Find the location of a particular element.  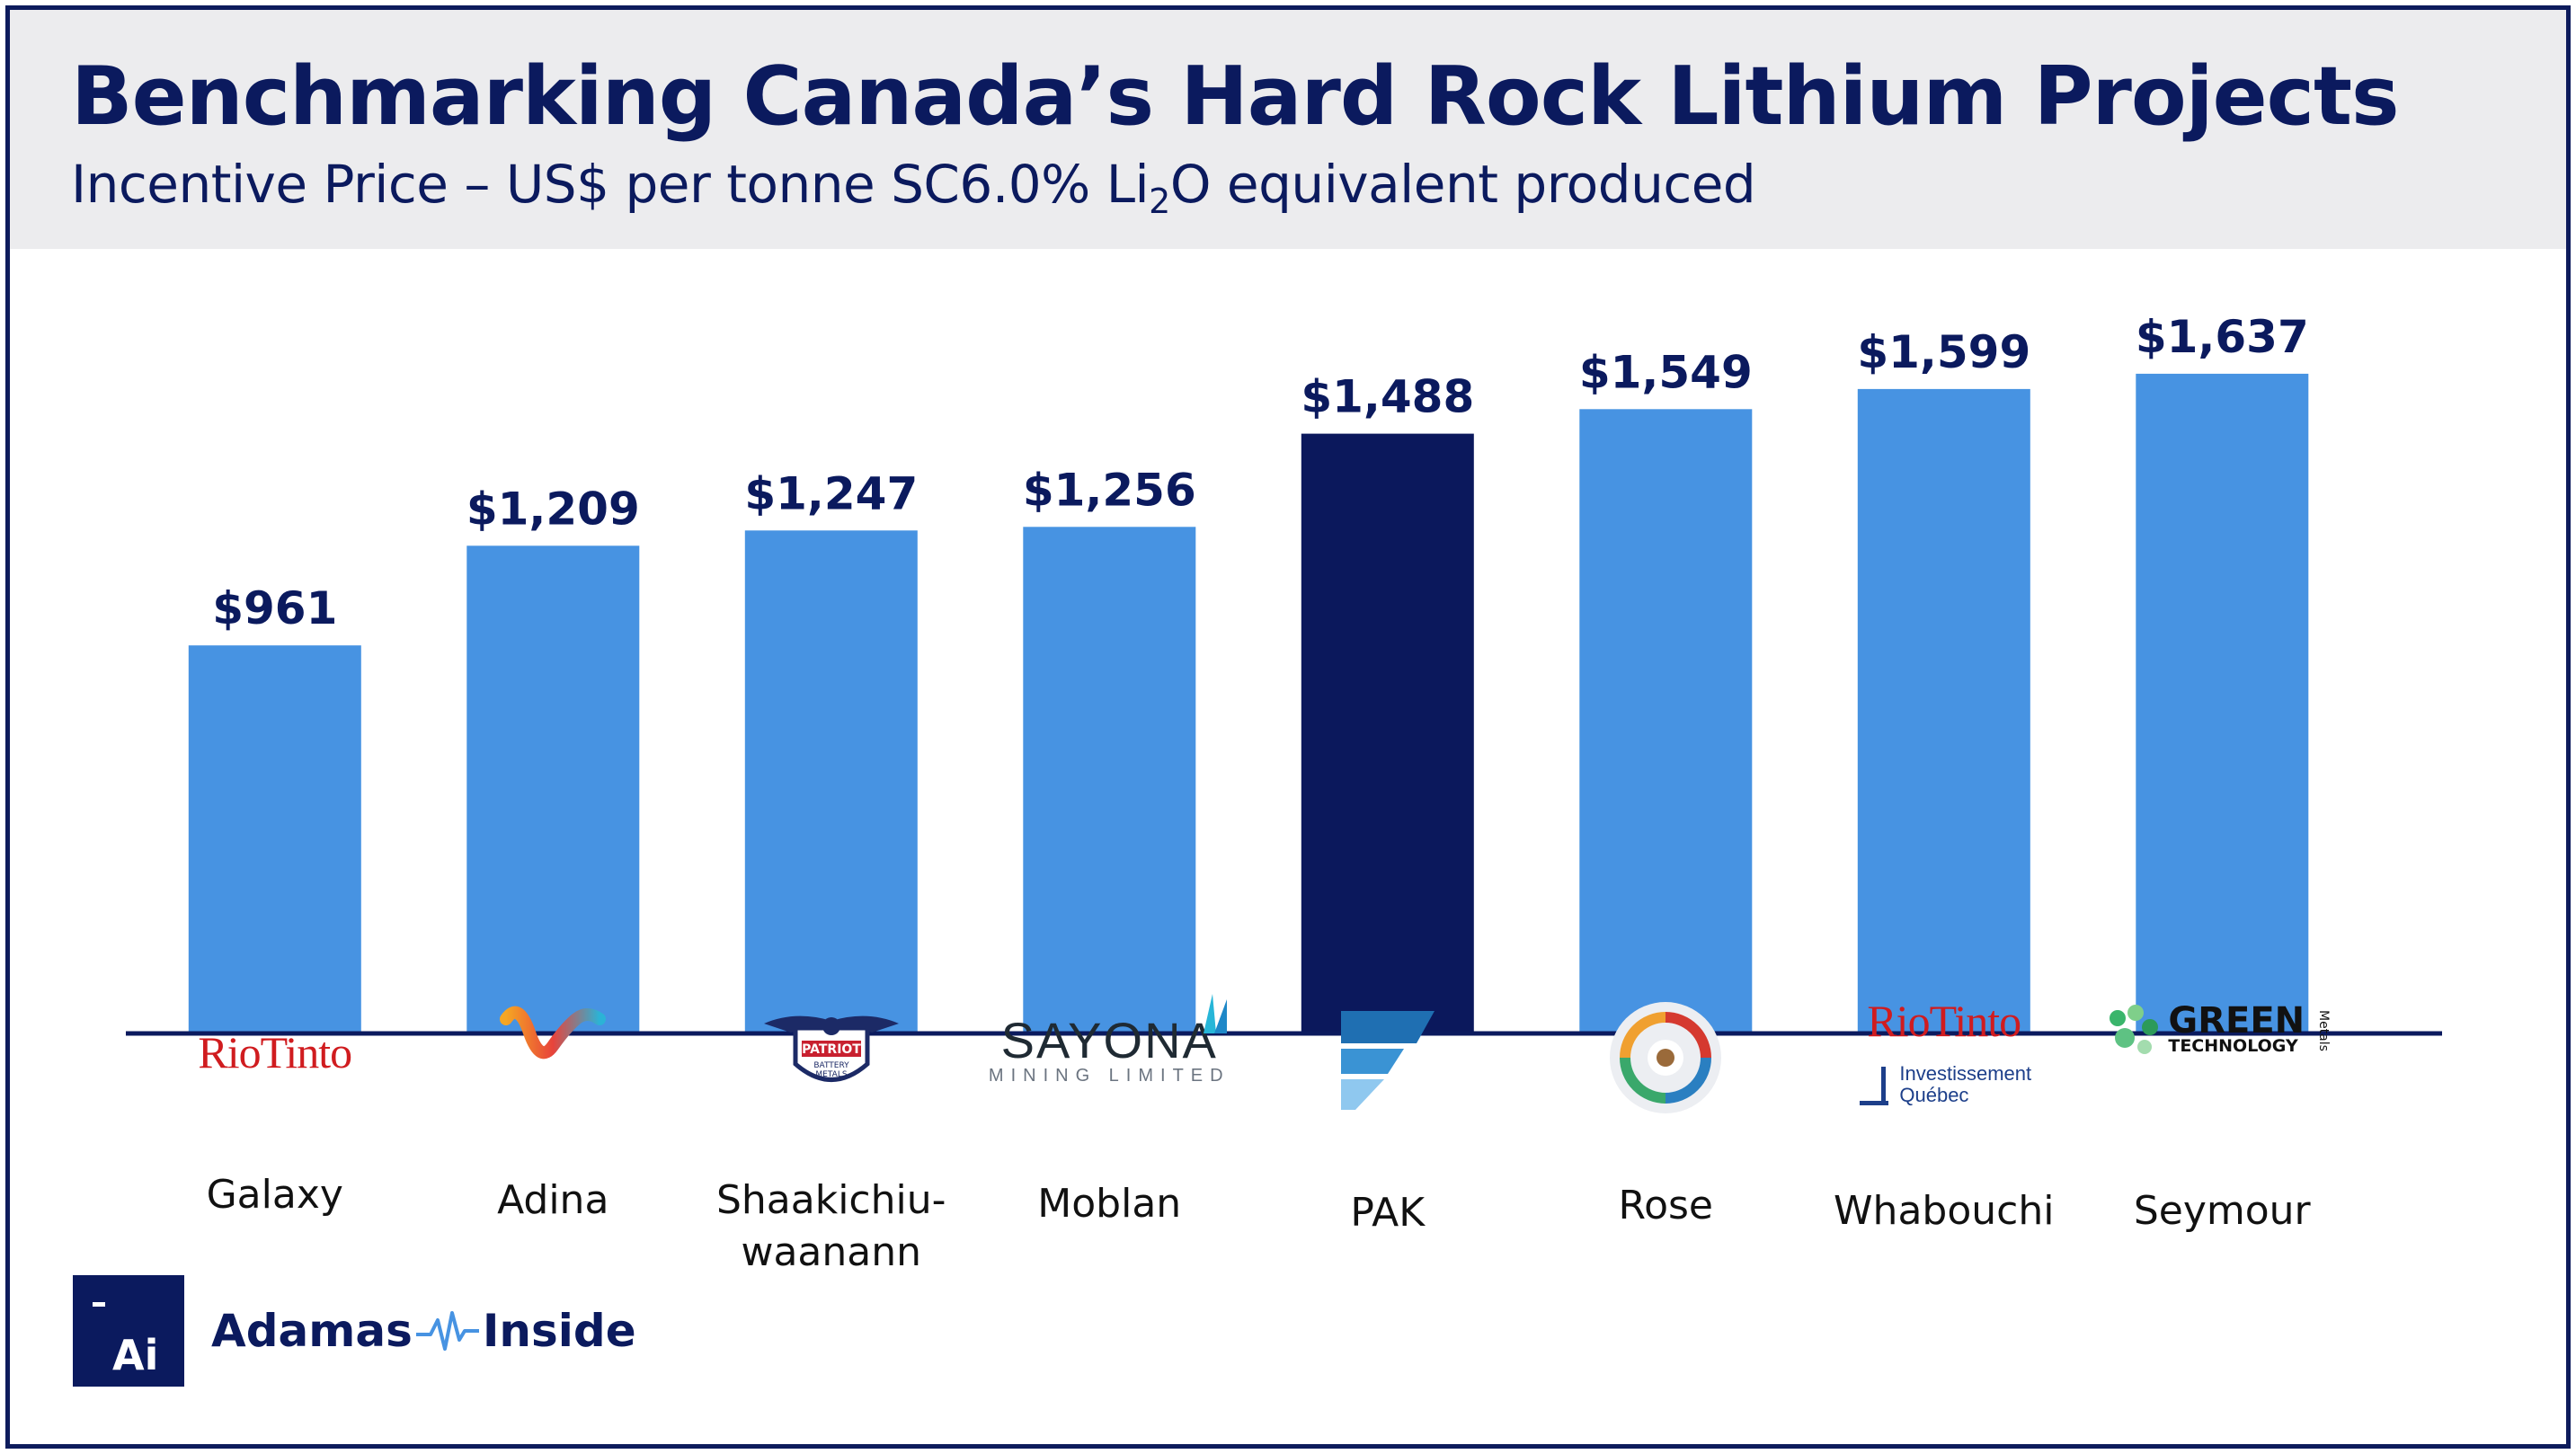

project-label-shaakichiuwaanann-line-2: waanann is located at coordinates (831, 1252).